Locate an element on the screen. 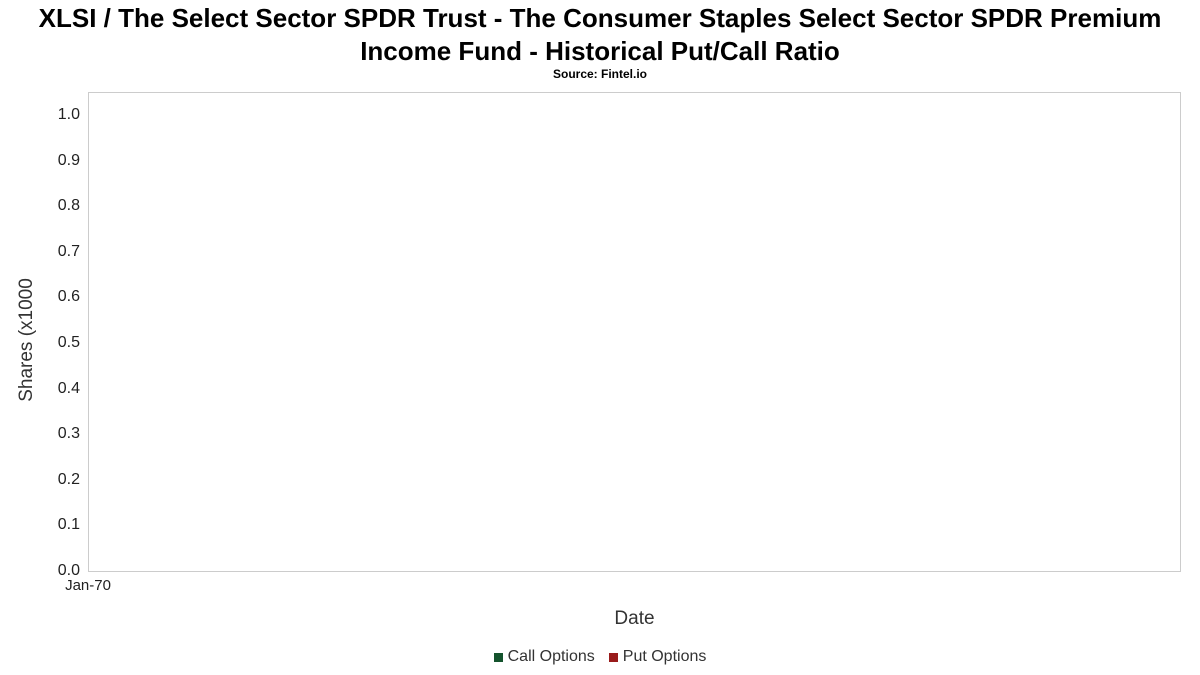 The width and height of the screenshot is (1200, 675). legend-item-put-options: Put Options is located at coordinates (657, 657).